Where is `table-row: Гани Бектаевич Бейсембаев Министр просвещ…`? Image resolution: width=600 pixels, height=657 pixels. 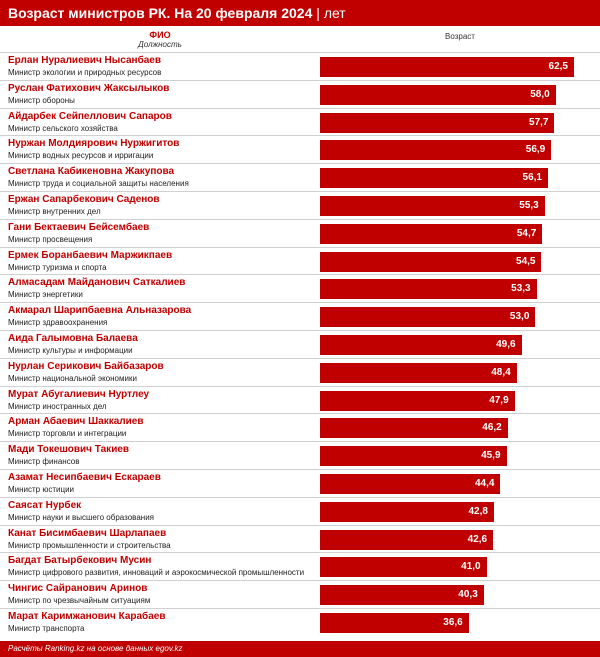
table-row: Гани Бектаевич Бейсембаев Министр просвещ… is located at coordinates (300, 232).